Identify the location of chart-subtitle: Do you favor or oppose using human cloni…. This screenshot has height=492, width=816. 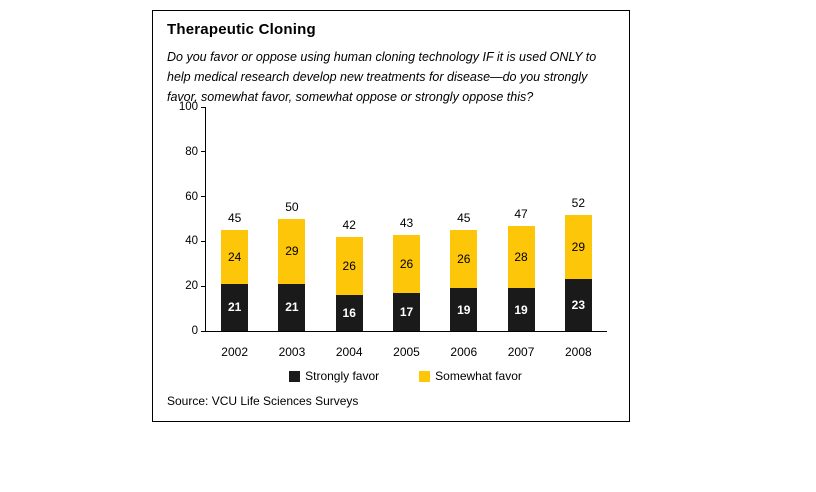
(382, 77).